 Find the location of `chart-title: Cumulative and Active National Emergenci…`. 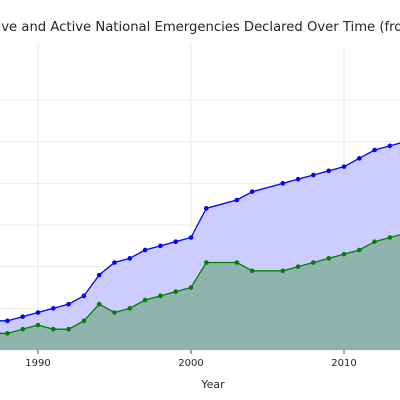

chart-title: Cumulative and Active National Emergenci… is located at coordinates (200, 27).